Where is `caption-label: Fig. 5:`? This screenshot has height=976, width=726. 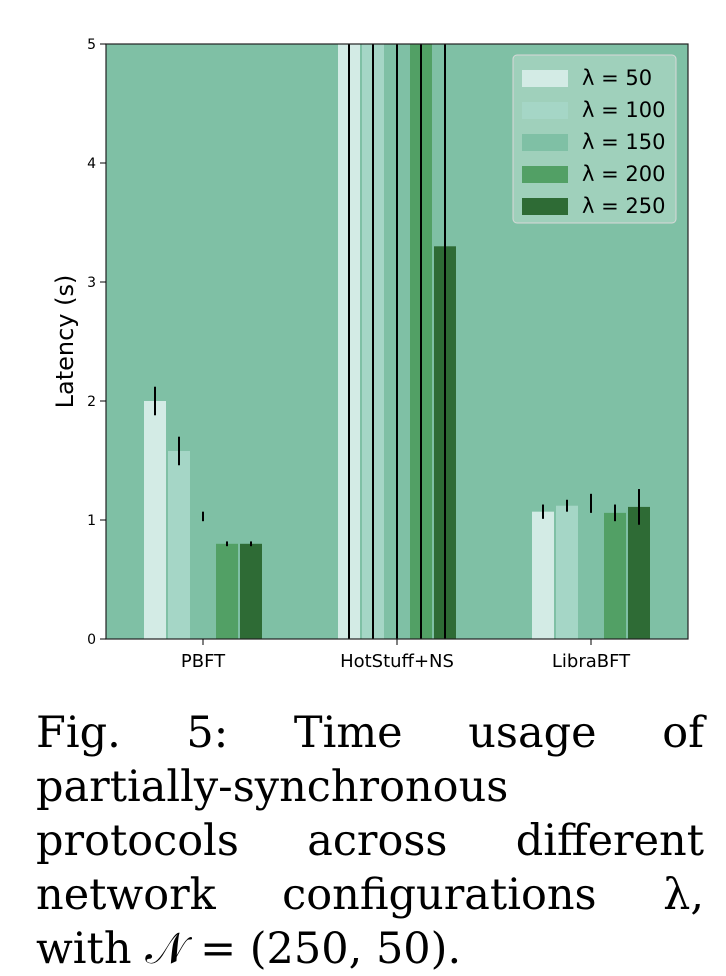
caption-label: Fig. 5: is located at coordinates (132, 733).